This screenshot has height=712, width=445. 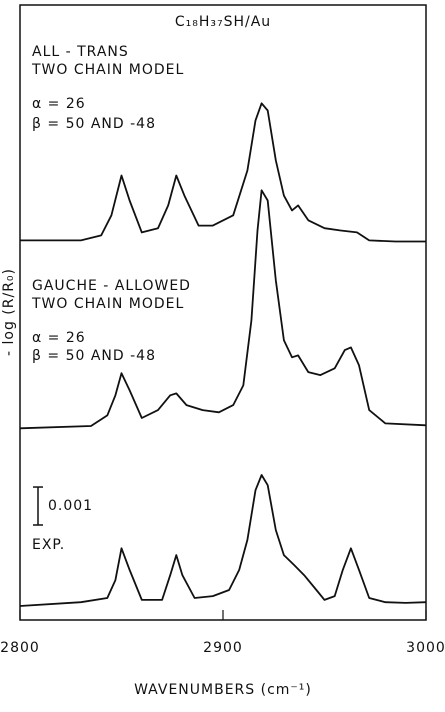 I want to click on y-axis-label: - log (R/R₀), so click(x=9, y=312).